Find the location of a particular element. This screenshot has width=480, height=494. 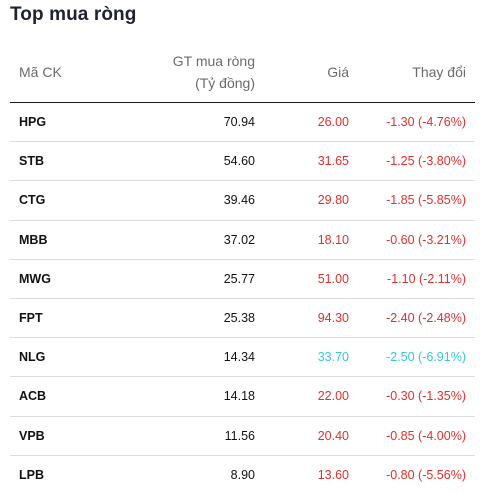

price-change: -2.50 (-6.91%) is located at coordinates (426, 357).